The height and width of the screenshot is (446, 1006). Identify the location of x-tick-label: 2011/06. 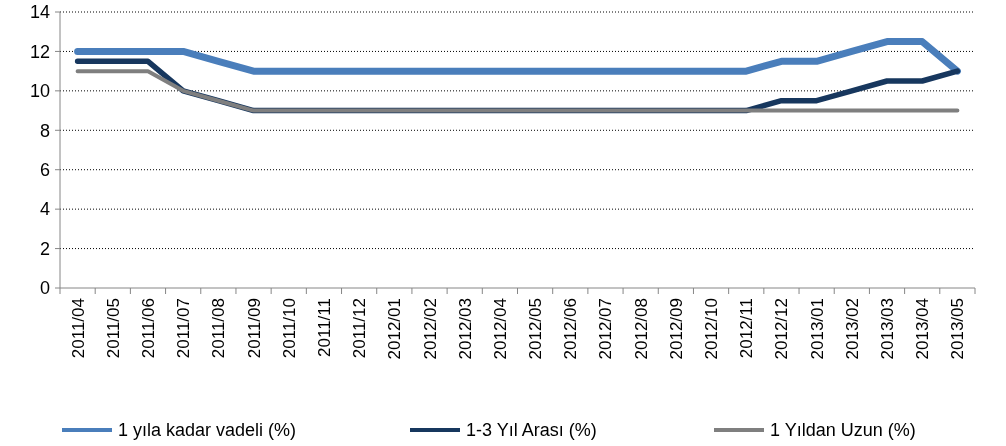
(148, 328).